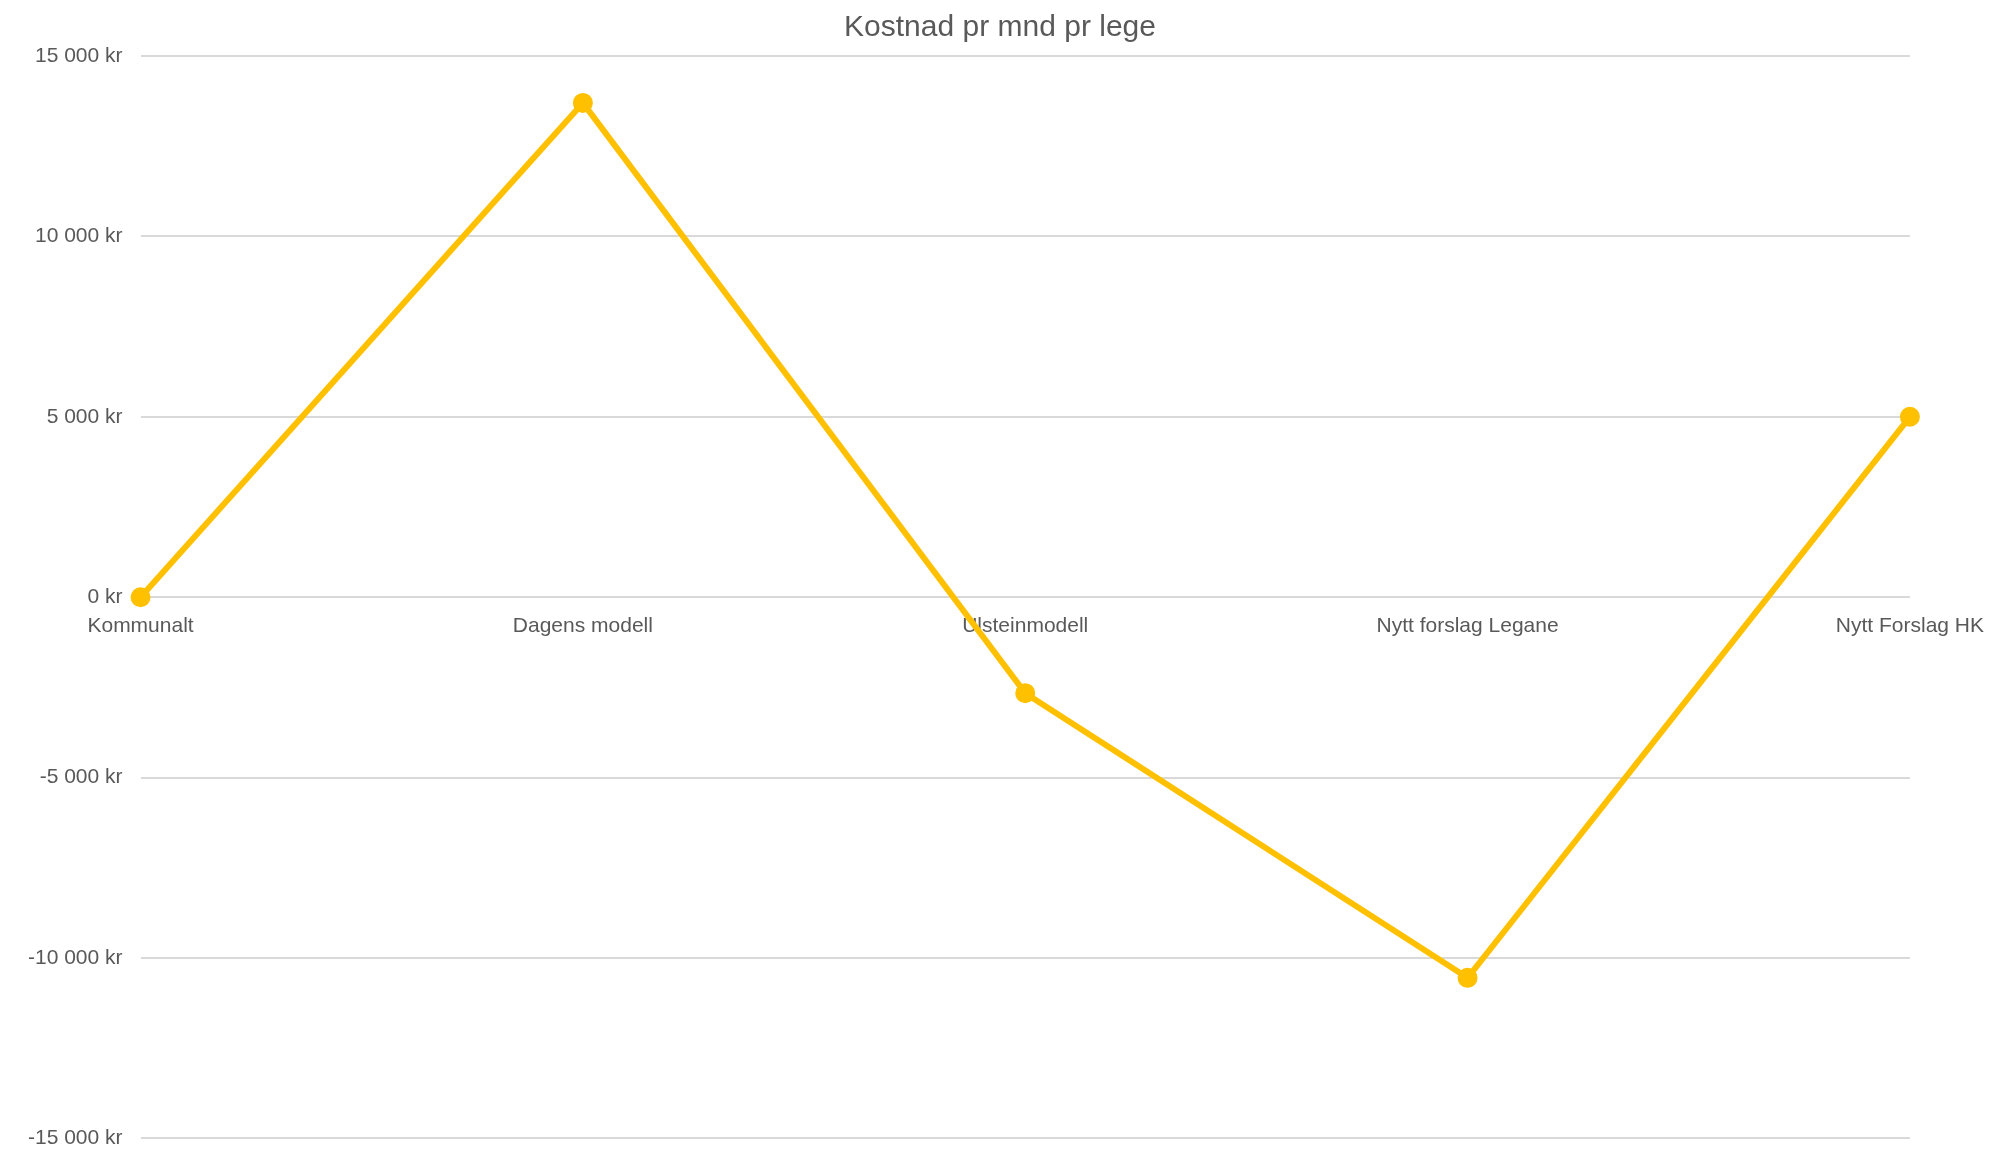  What do you see at coordinates (78, 235) in the screenshot?
I see `y-tick-label: 10 000 kr` at bounding box center [78, 235].